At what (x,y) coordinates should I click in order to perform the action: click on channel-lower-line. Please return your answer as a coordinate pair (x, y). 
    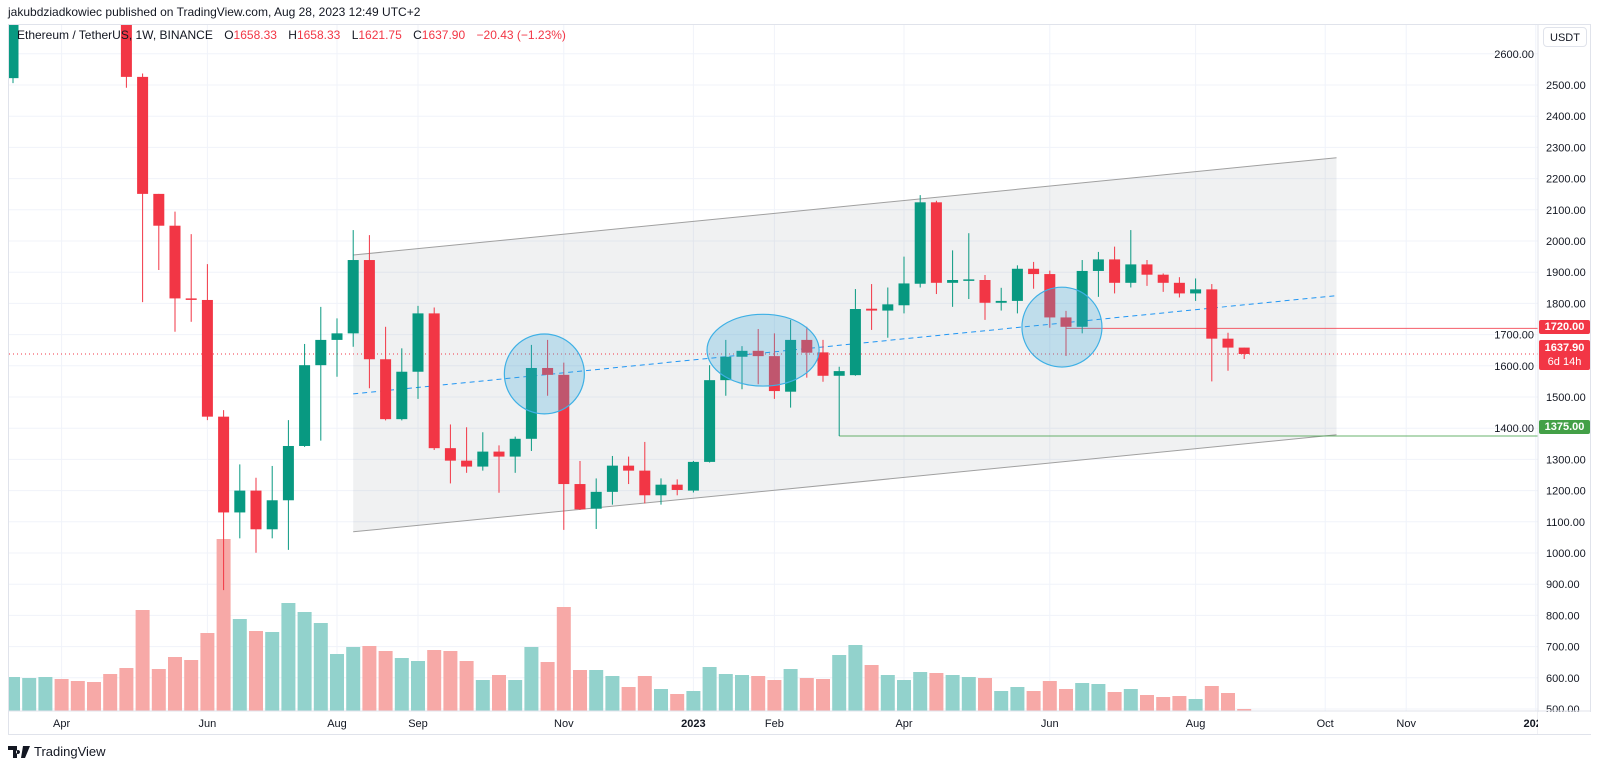
    Looking at the image, I should click on (845, 483).